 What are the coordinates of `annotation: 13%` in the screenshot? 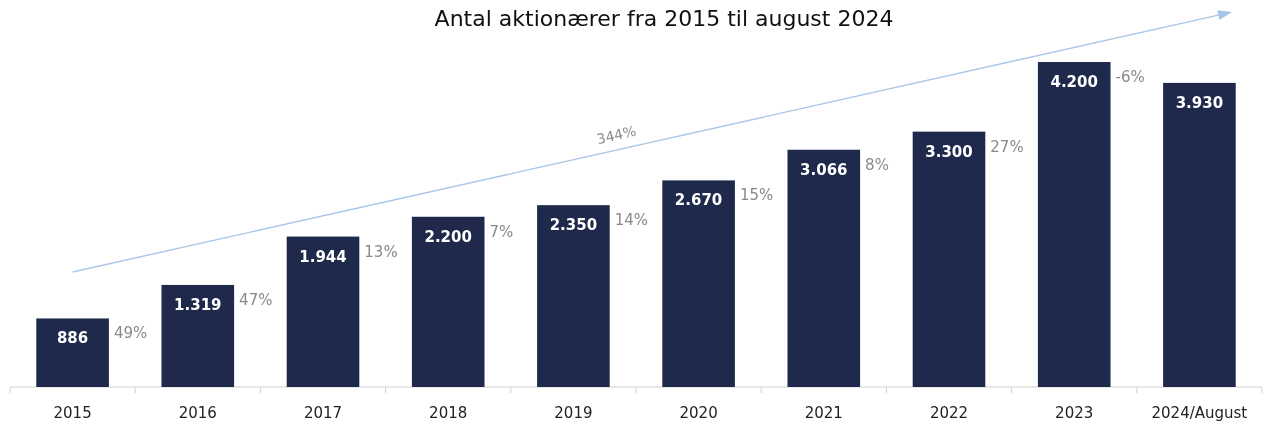 It's located at (381, 251).